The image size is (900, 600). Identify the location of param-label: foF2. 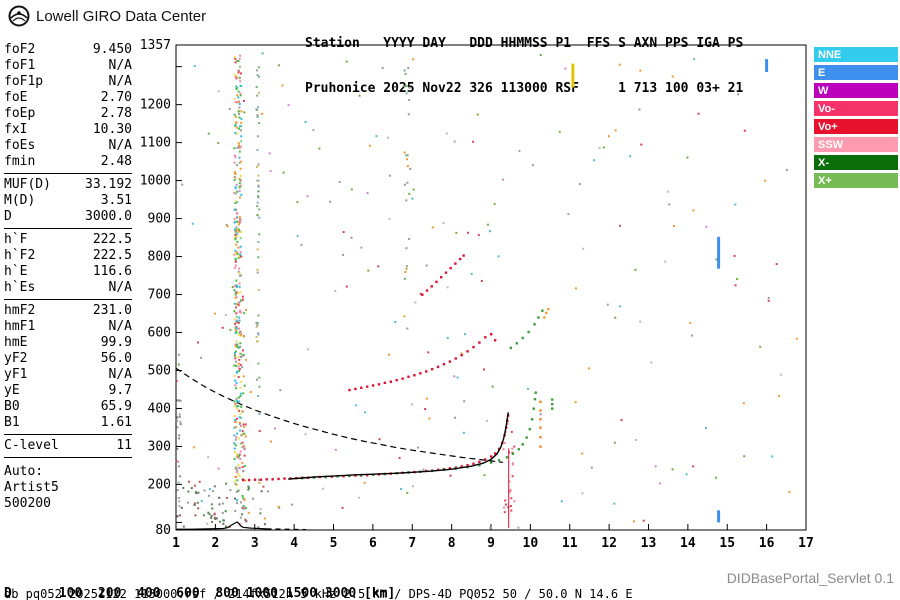
(20, 49).